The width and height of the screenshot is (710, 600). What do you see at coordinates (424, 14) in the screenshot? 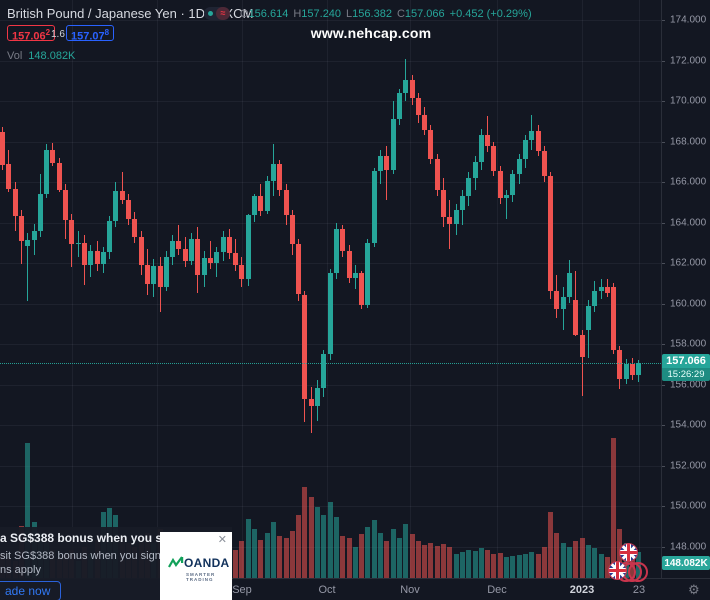
I see `close-value: 157.066` at bounding box center [424, 14].